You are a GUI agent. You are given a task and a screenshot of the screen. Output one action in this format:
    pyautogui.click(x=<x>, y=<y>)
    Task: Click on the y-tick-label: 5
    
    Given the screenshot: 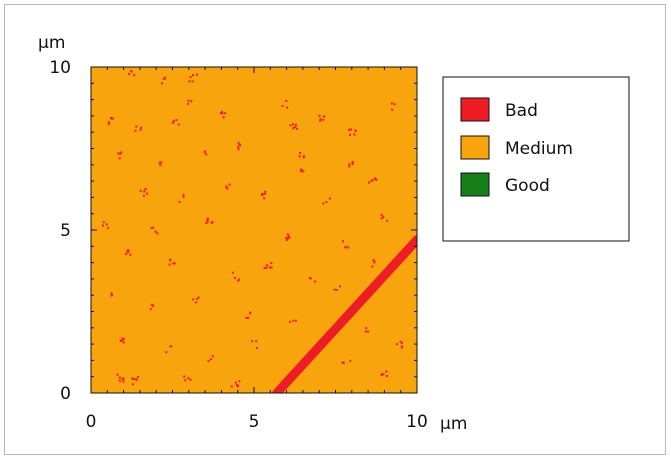 What is the action you would take?
    pyautogui.click(x=65, y=231)
    